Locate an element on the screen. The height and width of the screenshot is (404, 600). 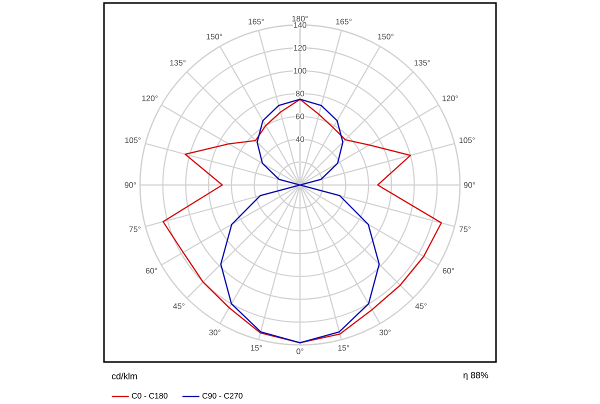
text: η 88% is located at coordinates (476, 376).